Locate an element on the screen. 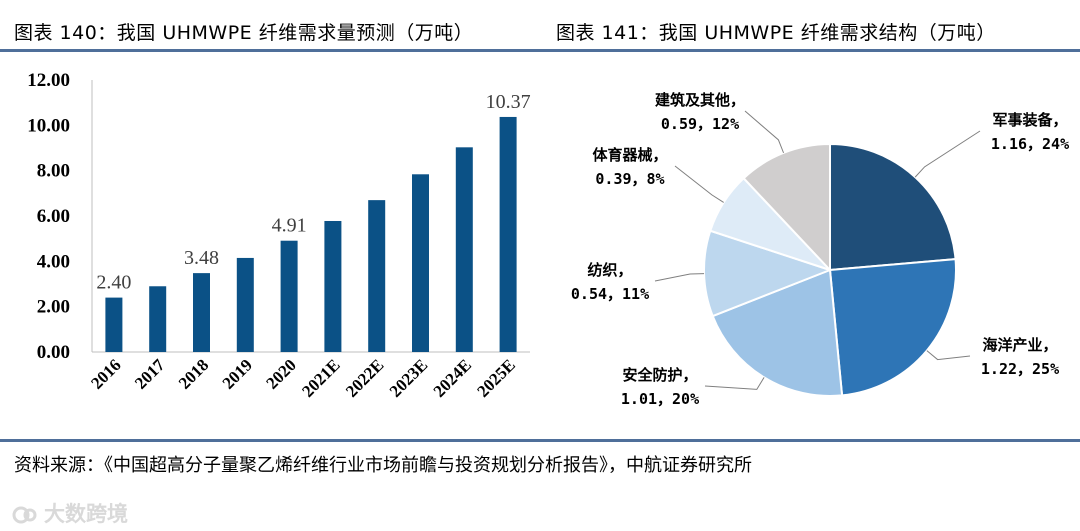  data-label: 3.48 is located at coordinates (201, 258).